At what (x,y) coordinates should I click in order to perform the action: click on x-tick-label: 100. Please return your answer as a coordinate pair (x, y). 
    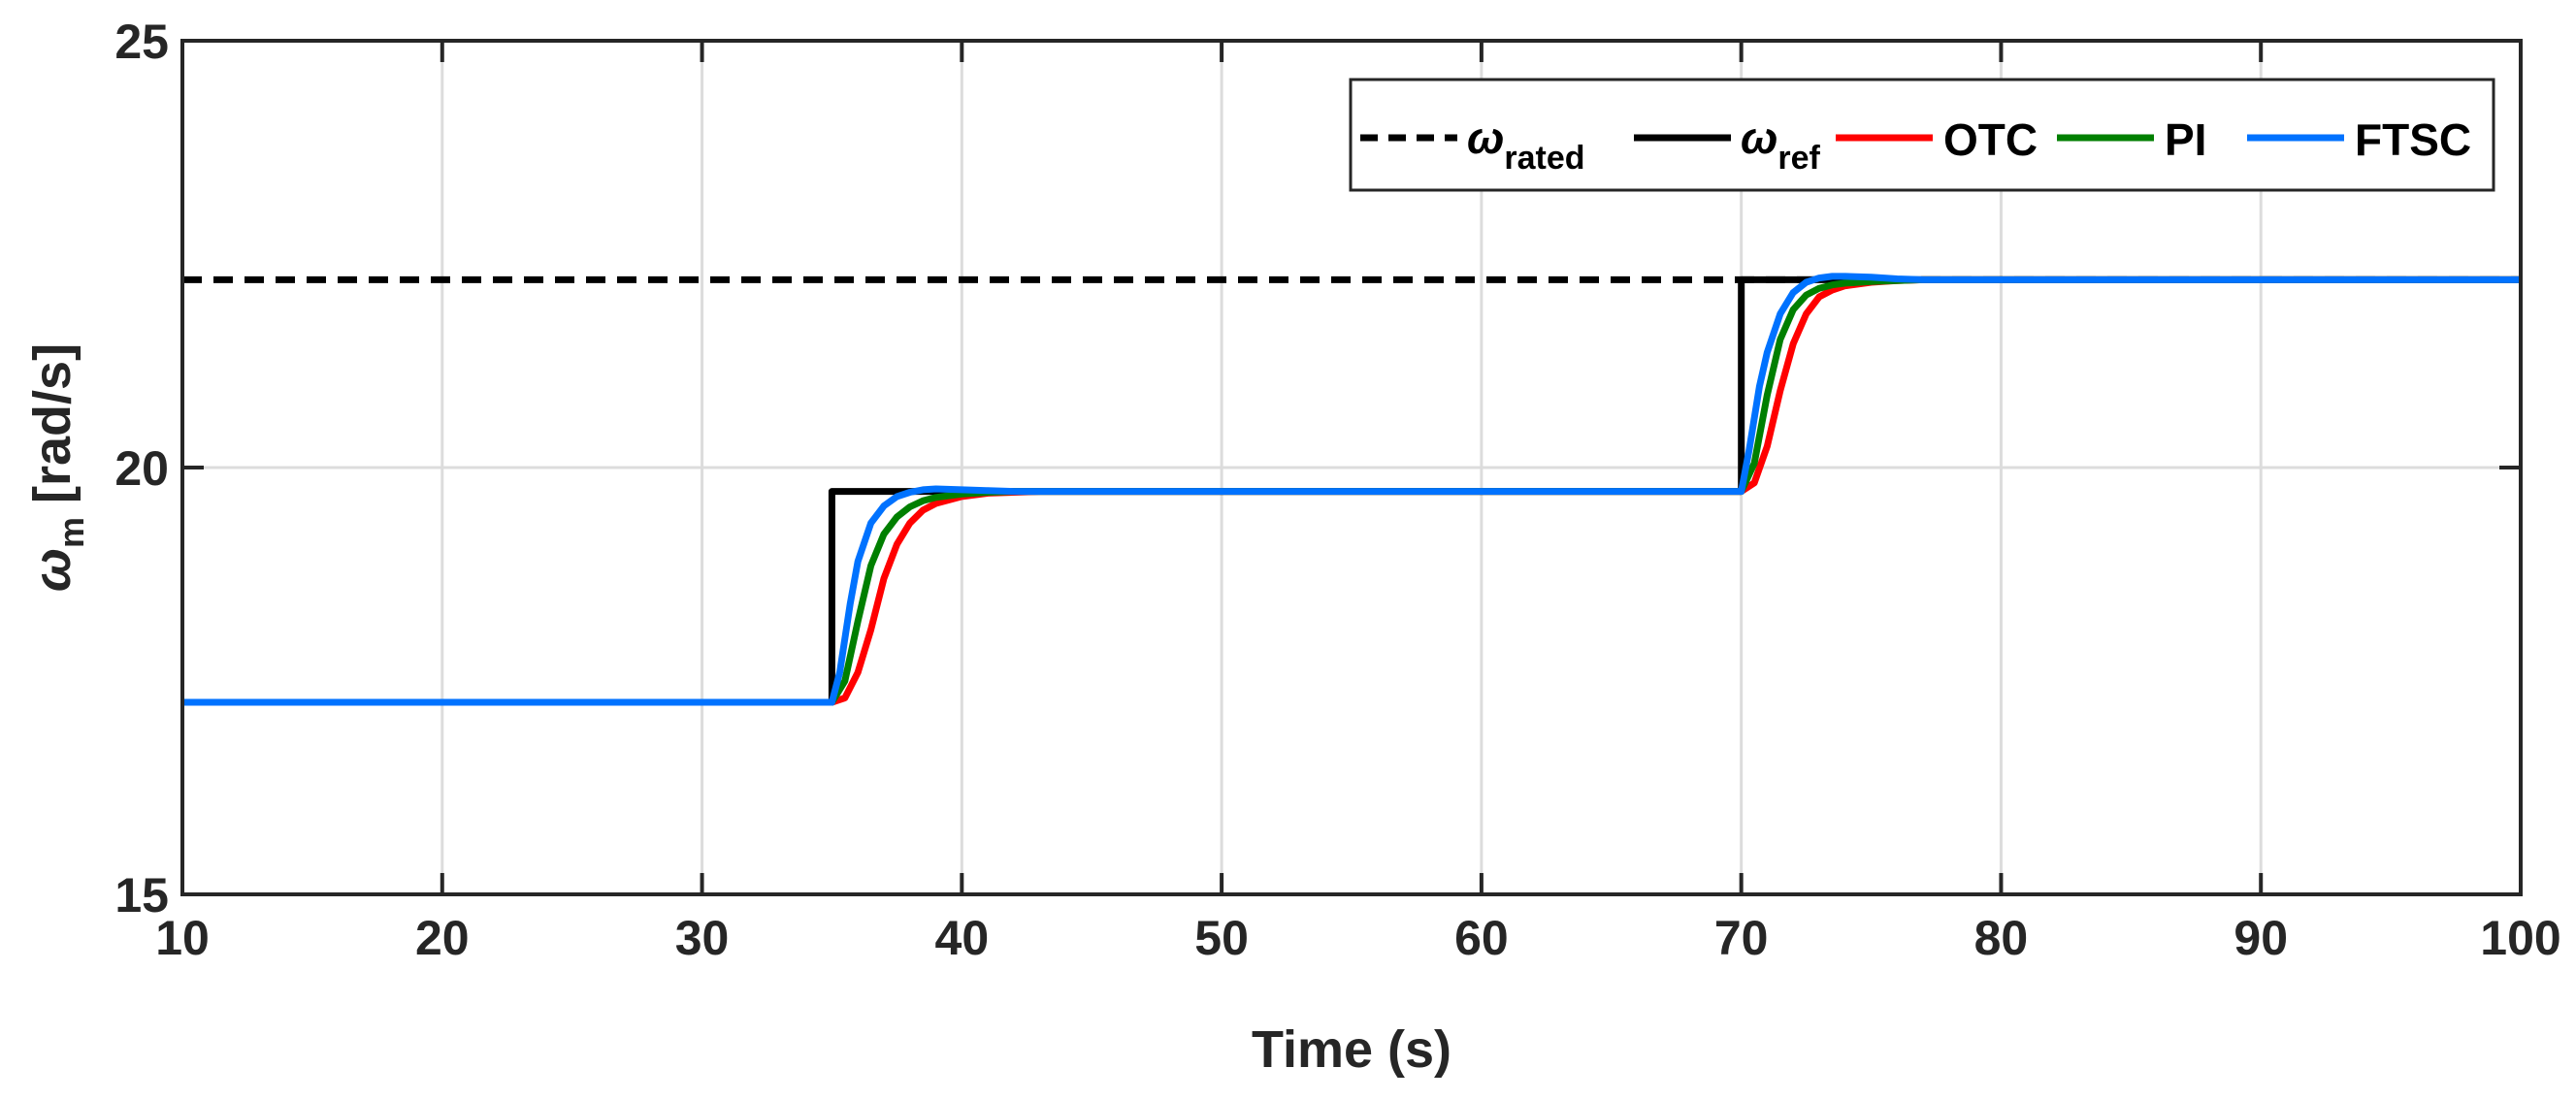
    Looking at the image, I should click on (2520, 938).